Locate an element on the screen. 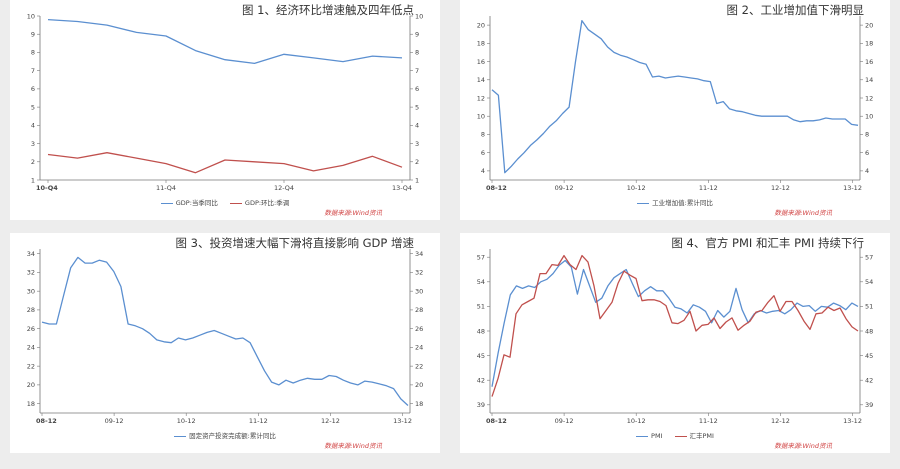  y-tick-label-left: 30 is located at coordinates (31, 291).